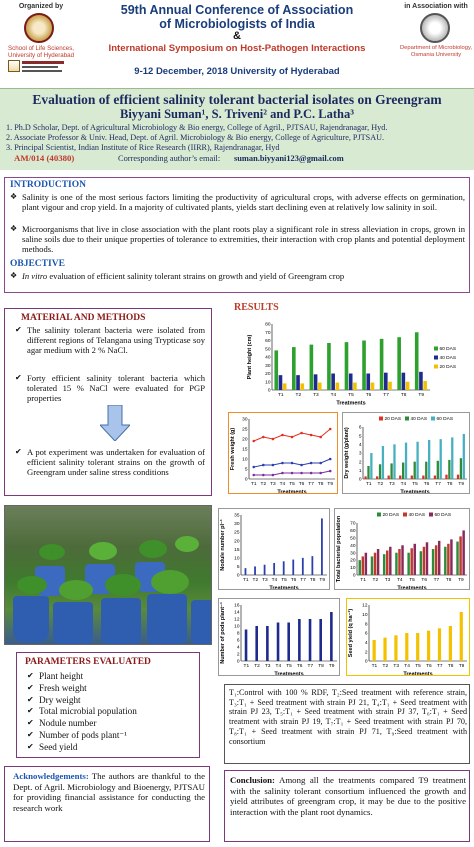 The height and width of the screenshot is (847, 474). I want to click on y-tick-label: 14, so click(237, 613).